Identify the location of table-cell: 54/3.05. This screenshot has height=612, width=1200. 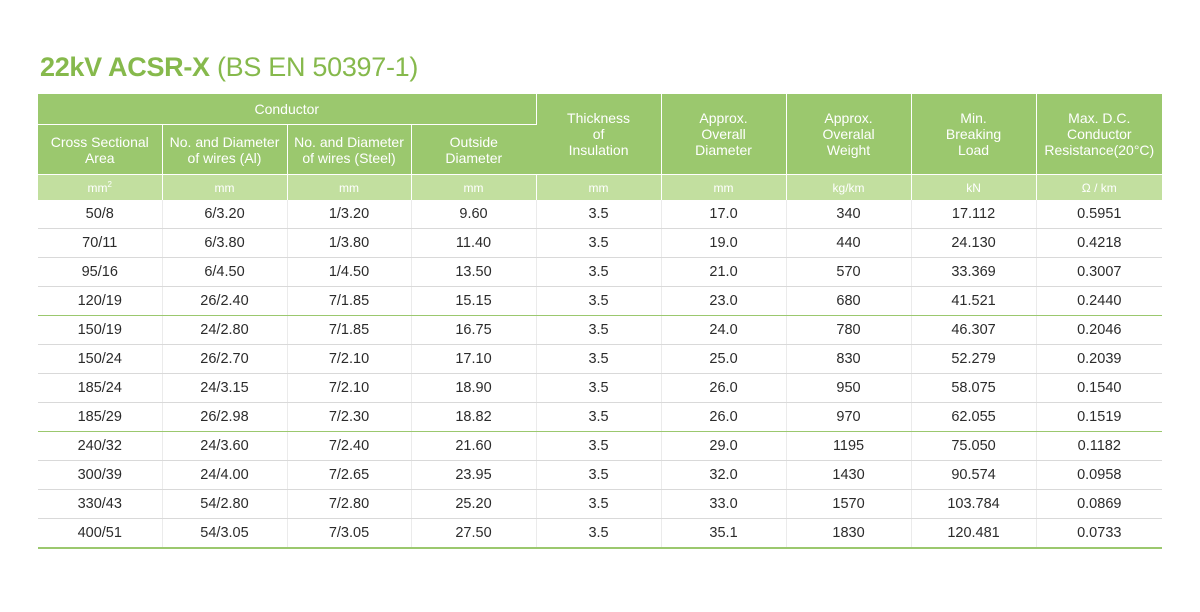
(225, 533).